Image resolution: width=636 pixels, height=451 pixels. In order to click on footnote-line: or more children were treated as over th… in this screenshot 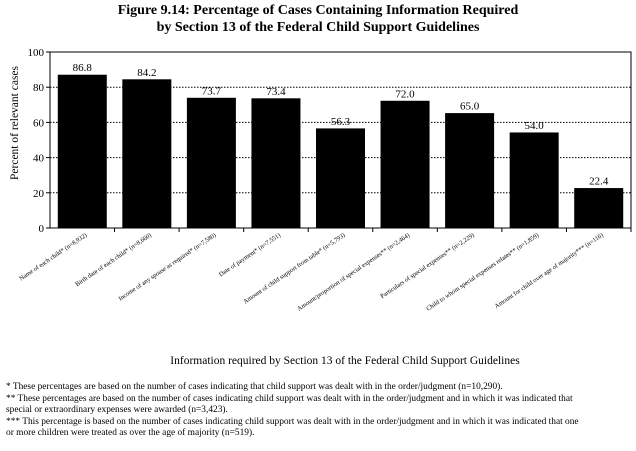, I will do `click(130, 433)`.